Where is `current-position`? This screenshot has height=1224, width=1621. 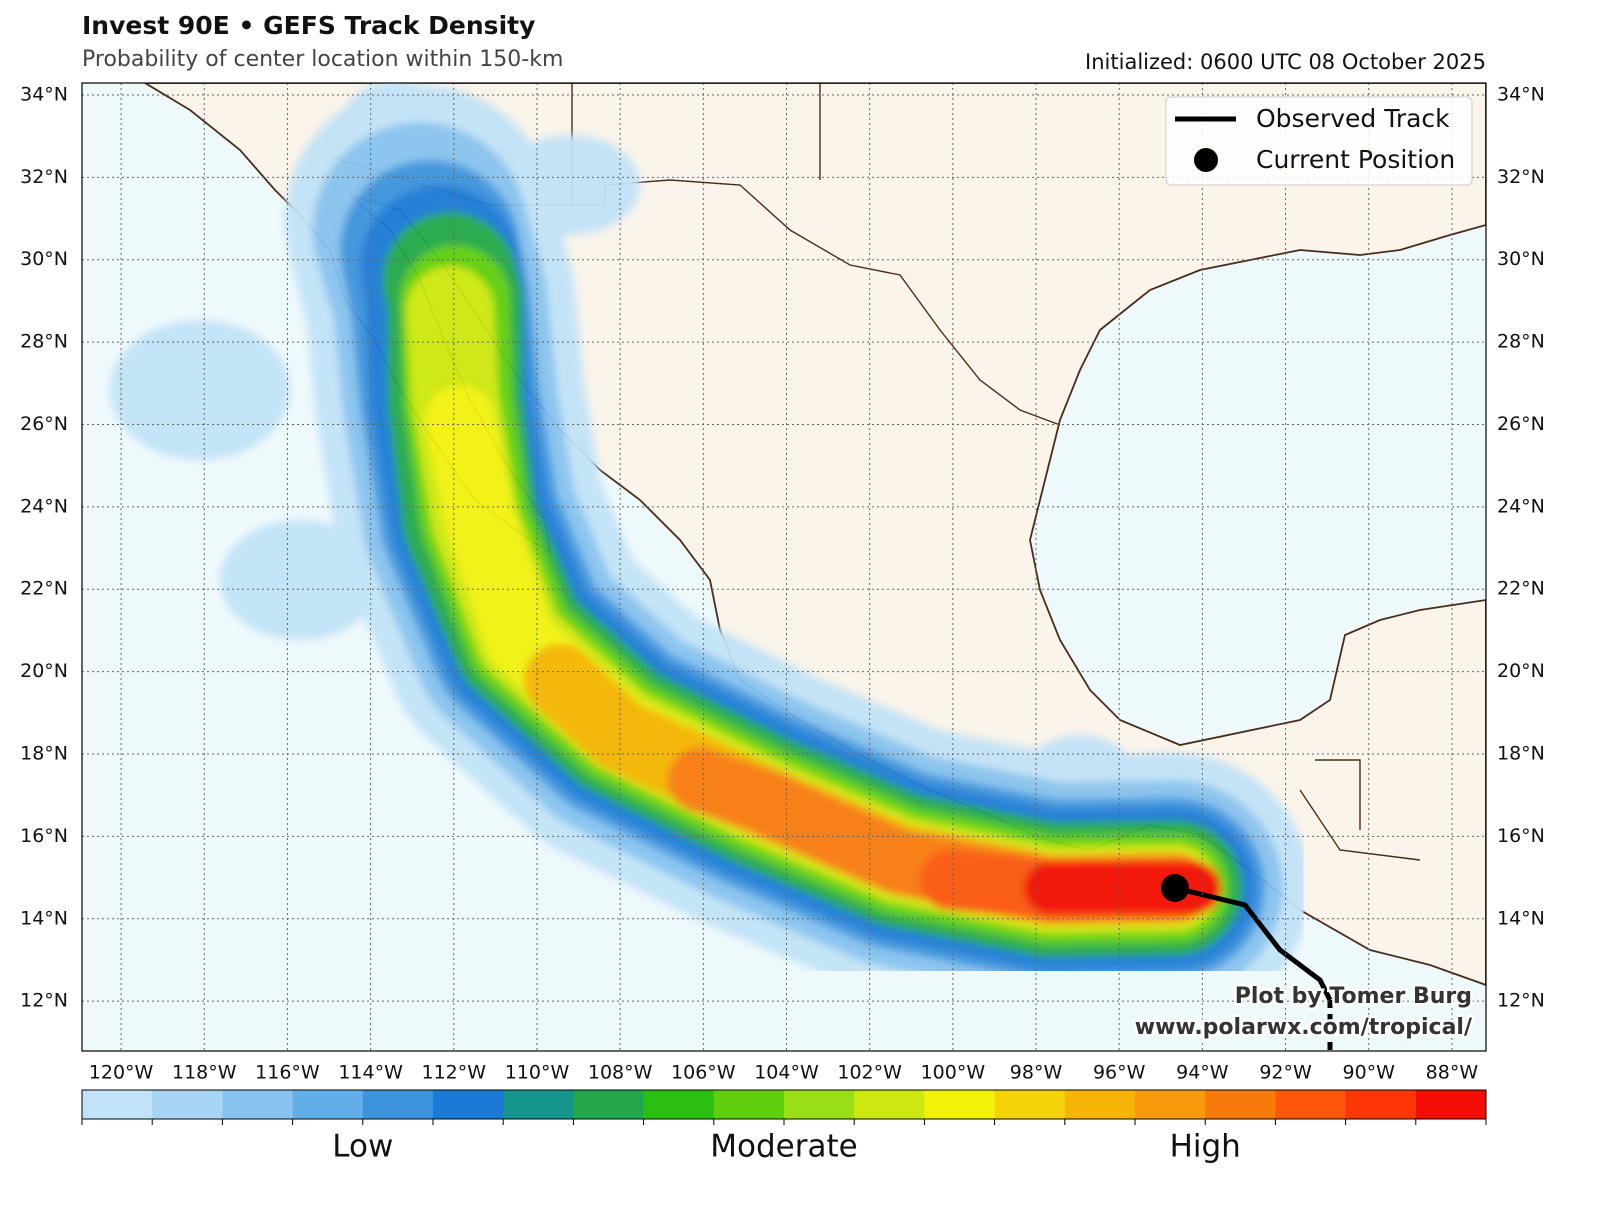
current-position is located at coordinates (1175, 888).